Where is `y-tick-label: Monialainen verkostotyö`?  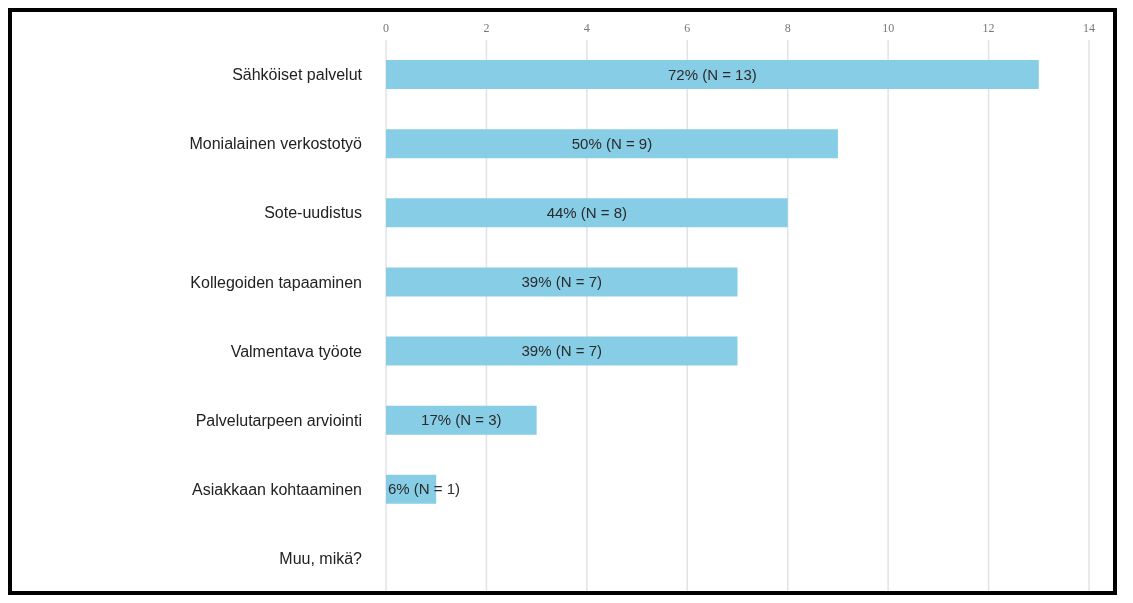 y-tick-label: Monialainen verkostotyö is located at coordinates (276, 144).